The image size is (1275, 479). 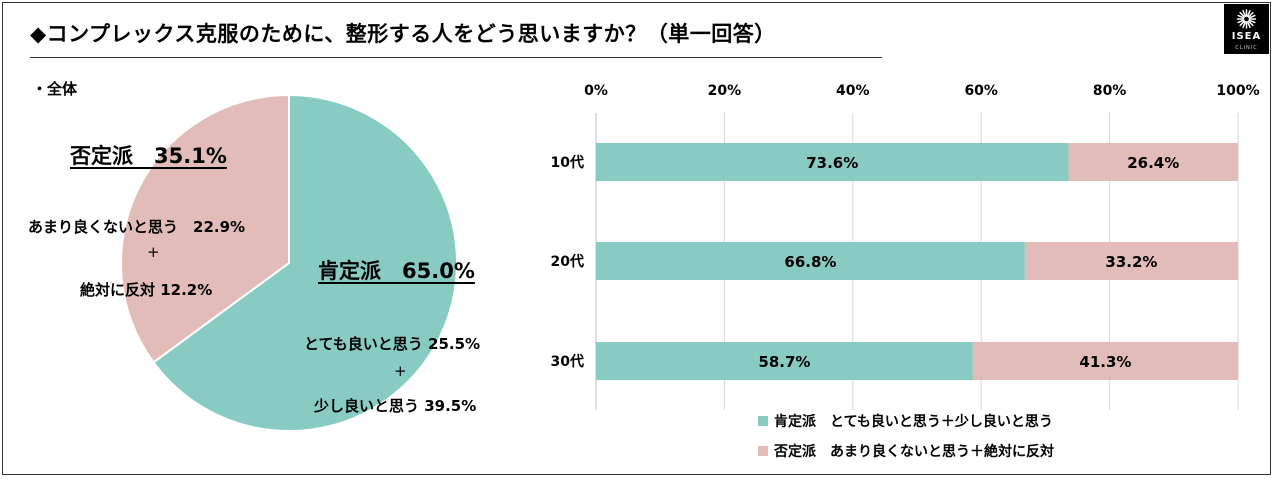 I want to click on data-label: 58.7%, so click(x=784, y=362).